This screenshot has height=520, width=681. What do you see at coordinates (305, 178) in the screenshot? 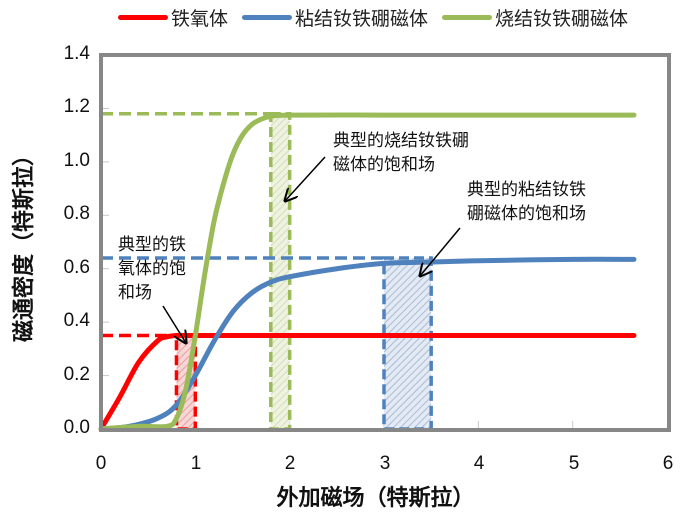
I see `sintered-arrow` at bounding box center [305, 178].